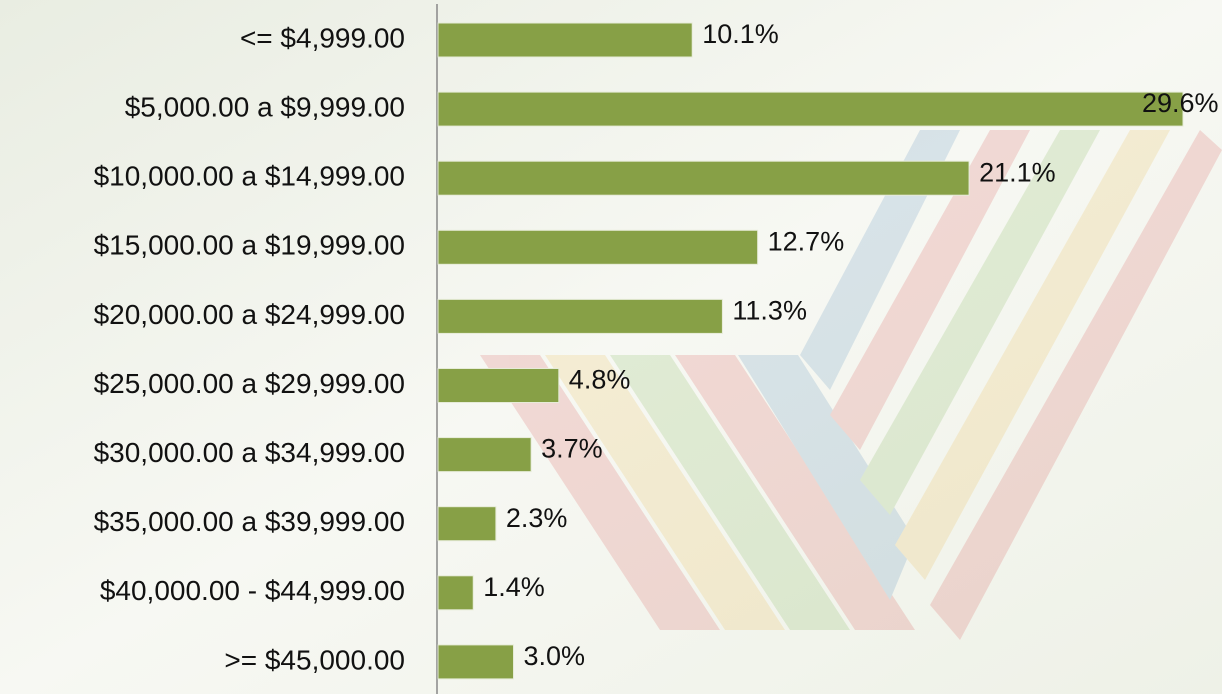 The height and width of the screenshot is (694, 1222). What do you see at coordinates (555, 656) in the screenshot?
I see `value-label: 3.0%` at bounding box center [555, 656].